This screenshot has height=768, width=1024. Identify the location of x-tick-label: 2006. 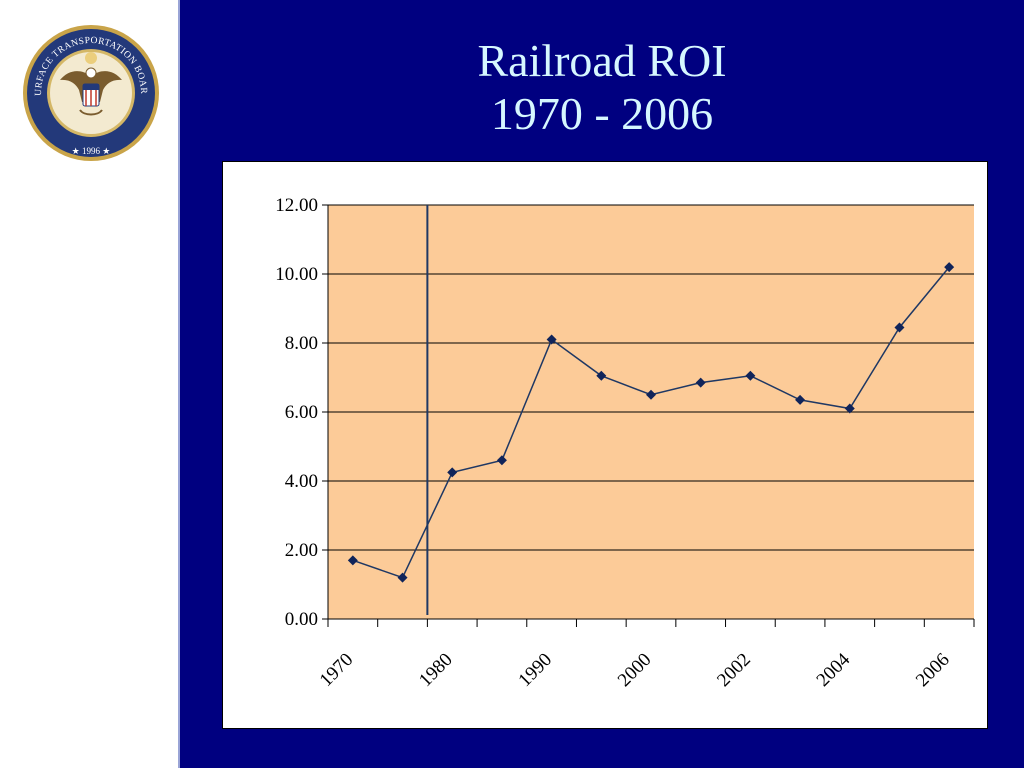
(933, 670).